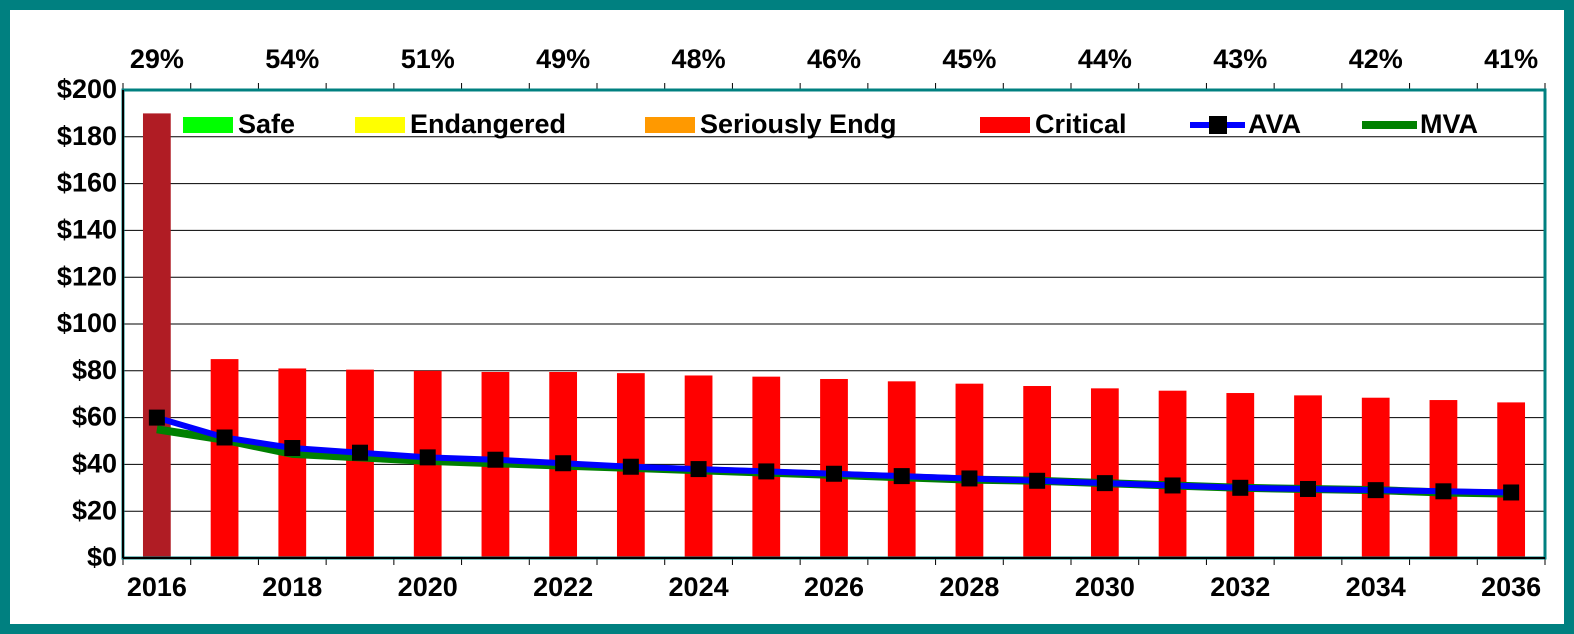 The width and height of the screenshot is (1574, 634). I want to click on top-label: 44%, so click(1105, 59).